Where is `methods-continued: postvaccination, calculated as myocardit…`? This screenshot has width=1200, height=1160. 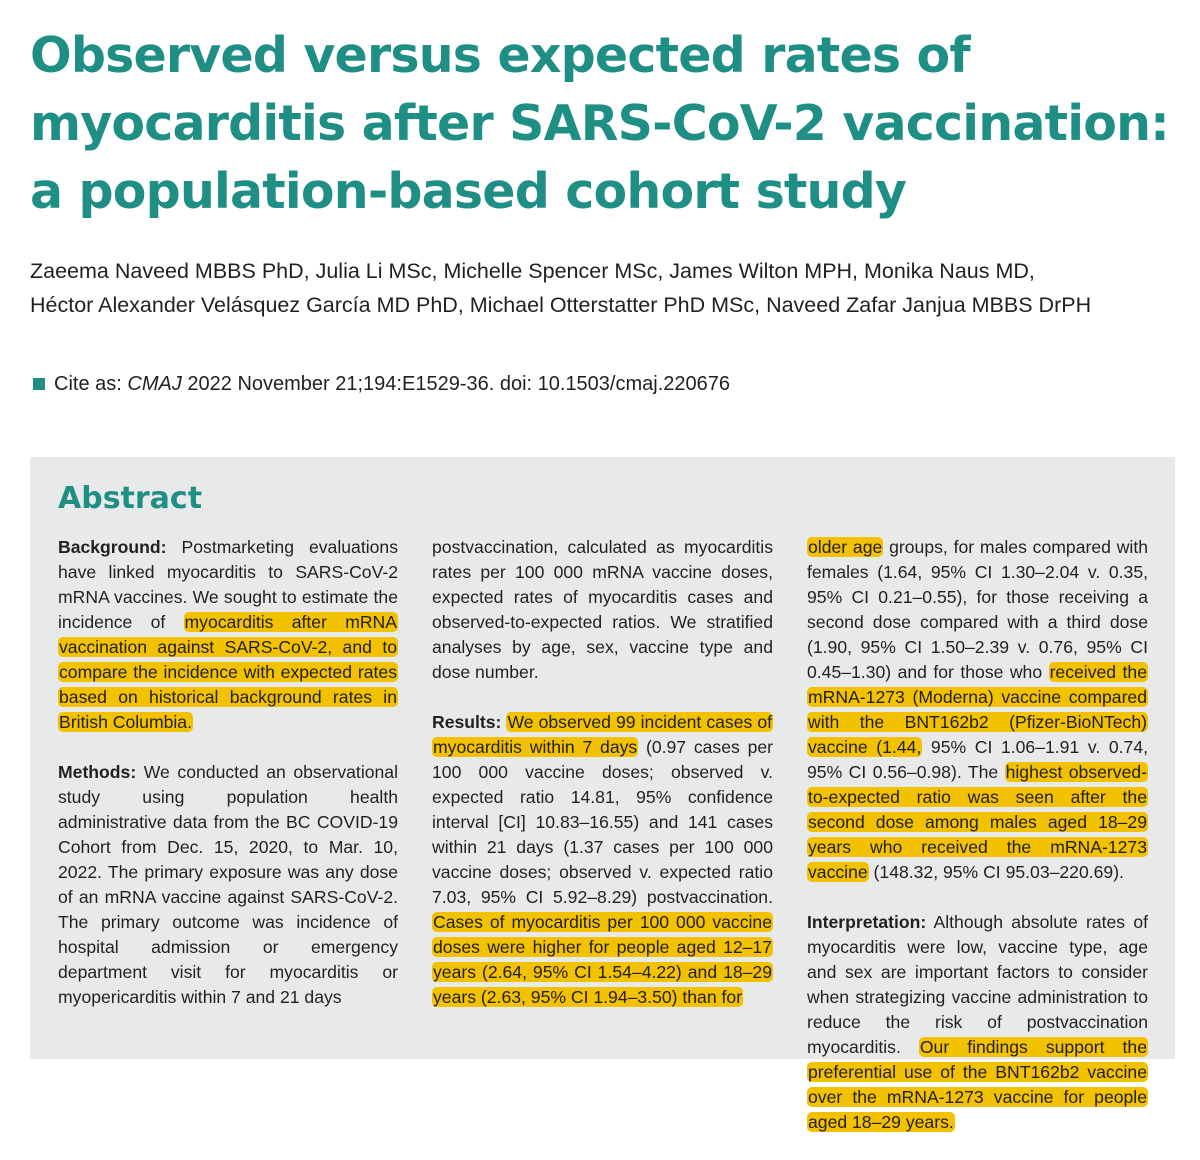
methods-continued: postvaccination, calculated as myocardit… is located at coordinates (602, 609).